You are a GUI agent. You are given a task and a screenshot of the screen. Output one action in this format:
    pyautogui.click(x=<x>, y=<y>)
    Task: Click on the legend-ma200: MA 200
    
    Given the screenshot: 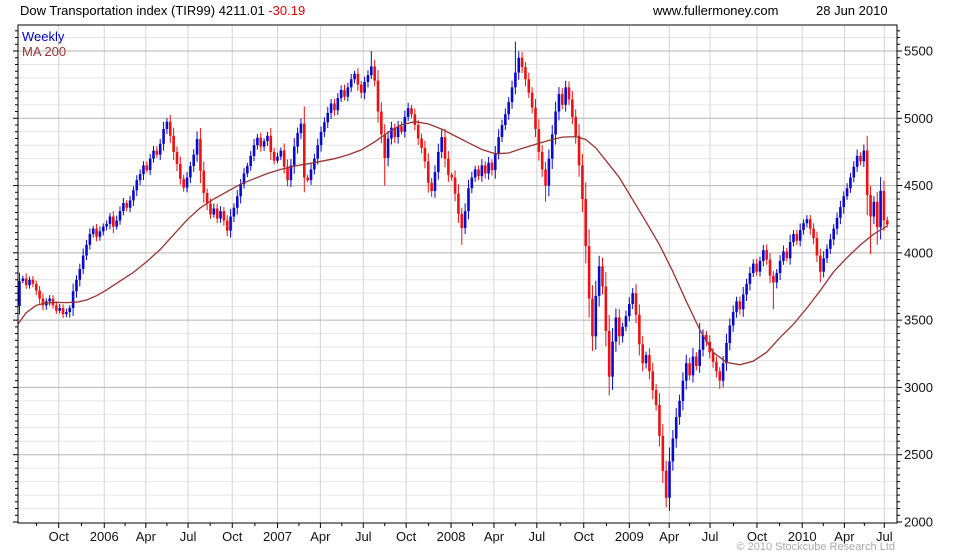 What is the action you would take?
    pyautogui.click(x=44, y=51)
    